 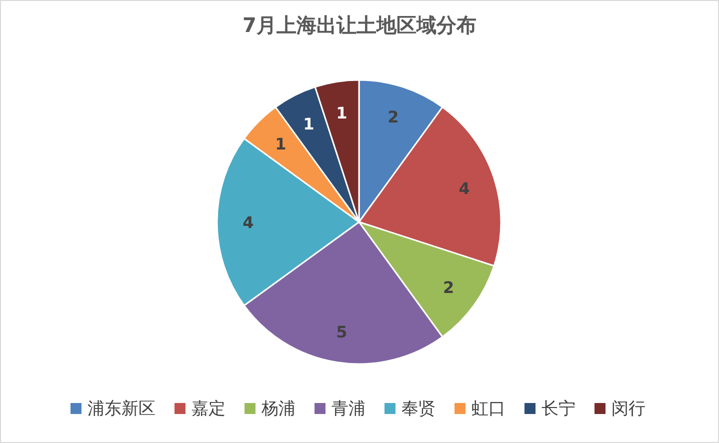 What do you see at coordinates (122, 409) in the screenshot?
I see `legend-label: 浦东新区` at bounding box center [122, 409].